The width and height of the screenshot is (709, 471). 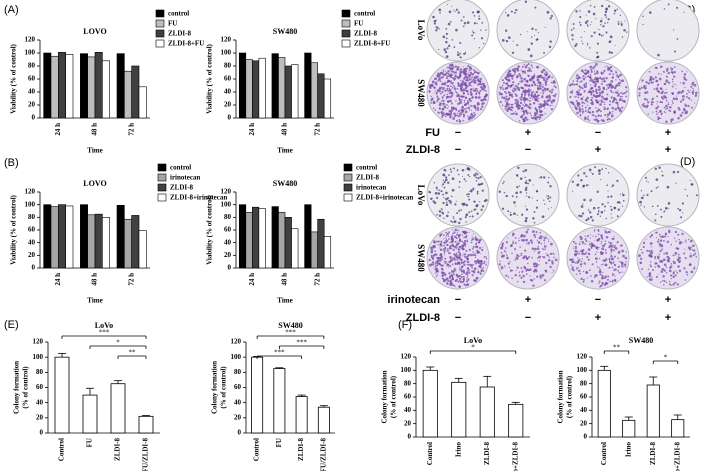 I want to click on legend-swatch, so click(x=162, y=177).